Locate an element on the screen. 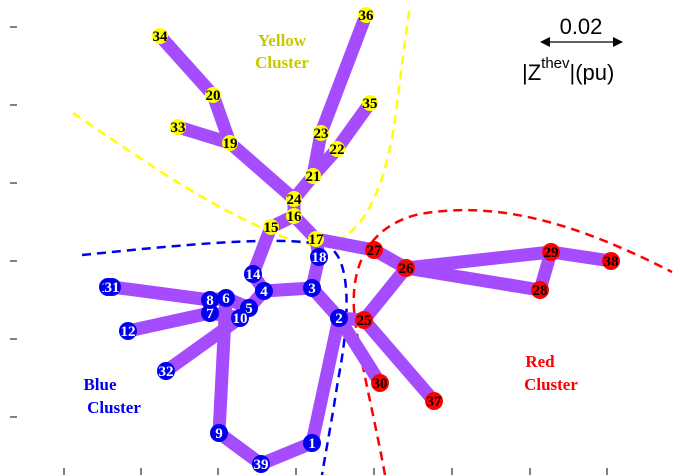 Image resolution: width=685 pixels, height=475 pixels. node-4: 4 is located at coordinates (264, 291).